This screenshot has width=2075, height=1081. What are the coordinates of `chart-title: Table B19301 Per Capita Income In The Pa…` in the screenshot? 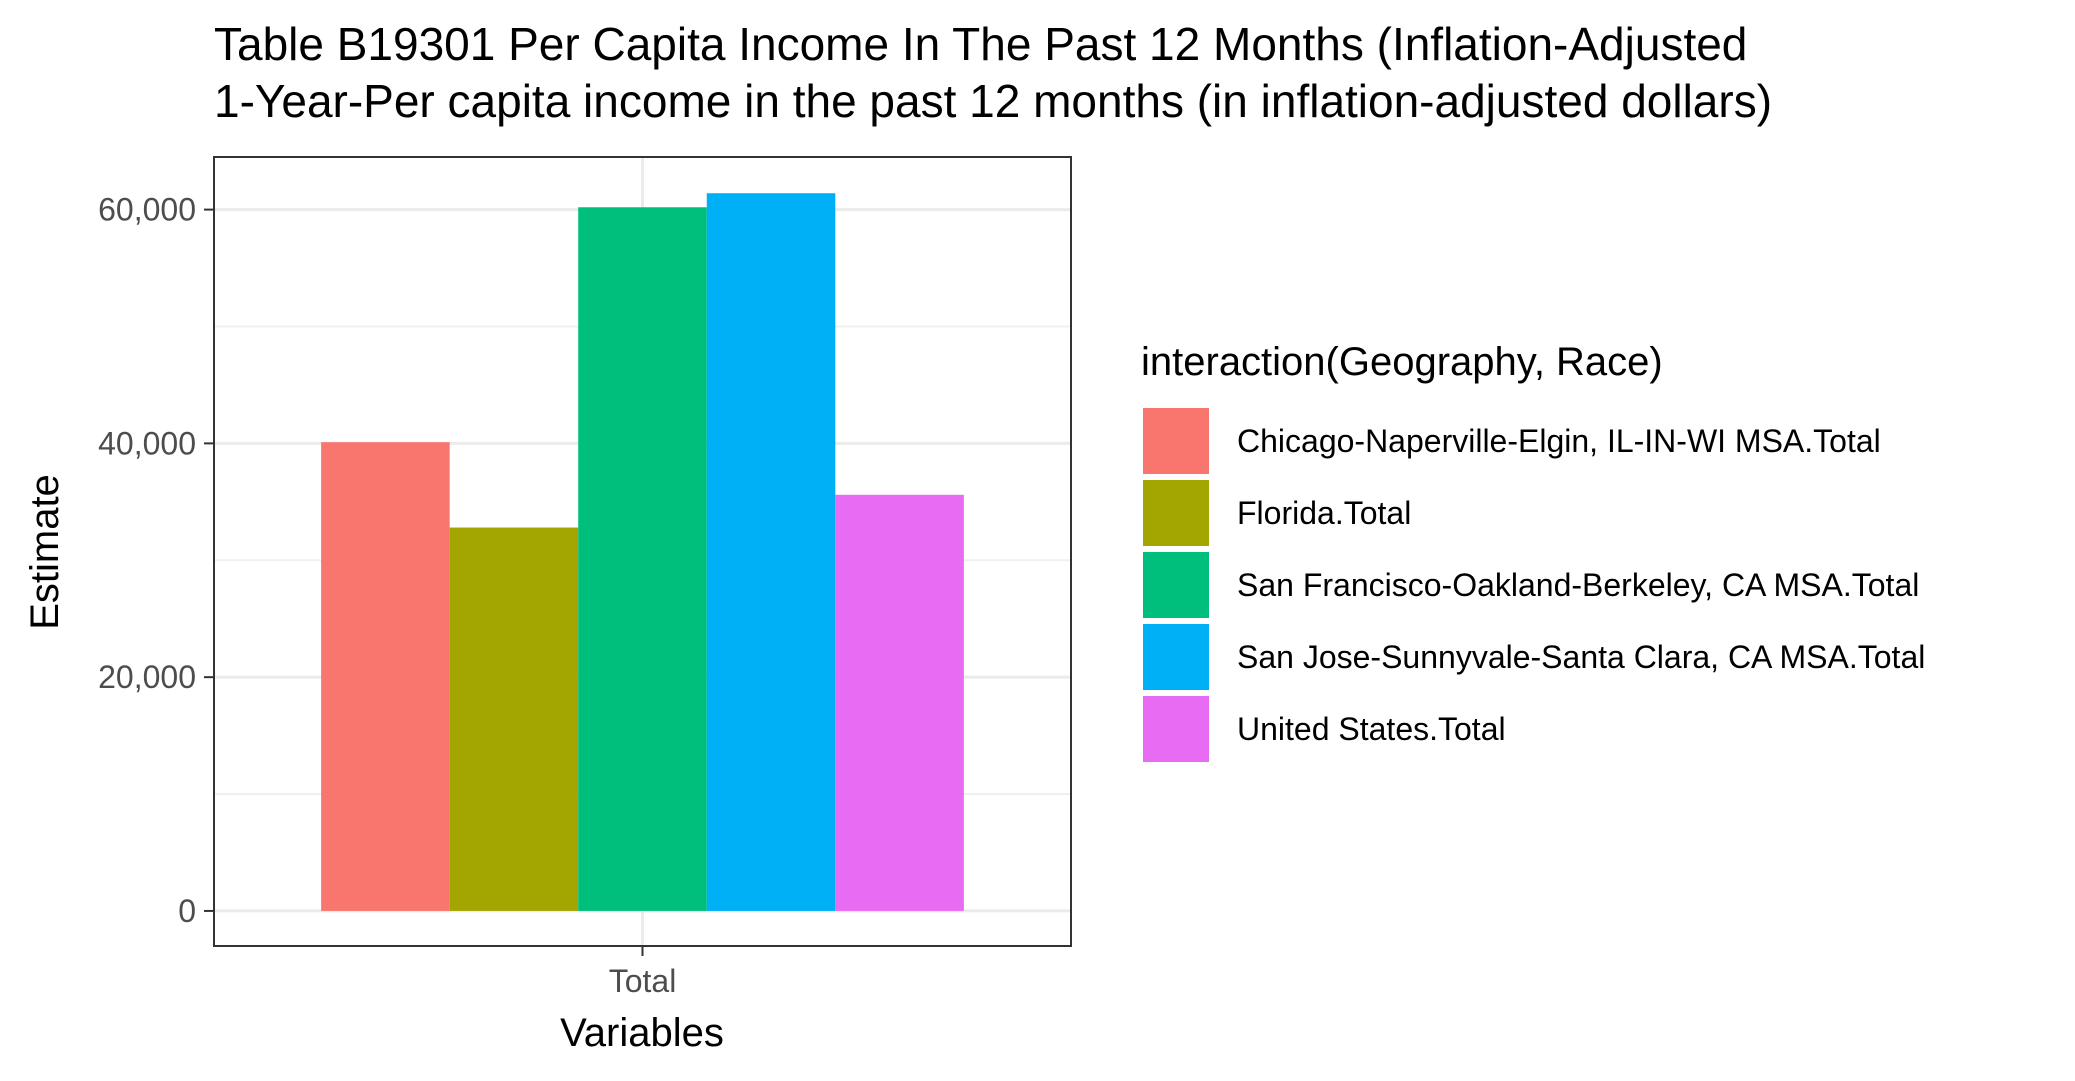 It's located at (993, 72).